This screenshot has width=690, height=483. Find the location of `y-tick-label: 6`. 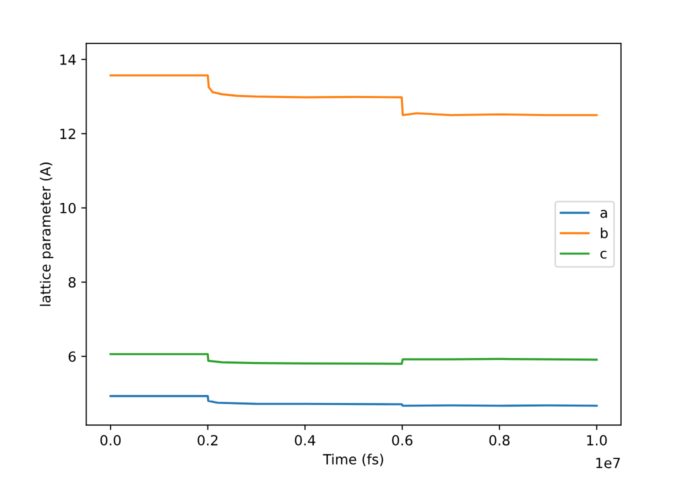

y-tick-label: 6 is located at coordinates (72, 356).